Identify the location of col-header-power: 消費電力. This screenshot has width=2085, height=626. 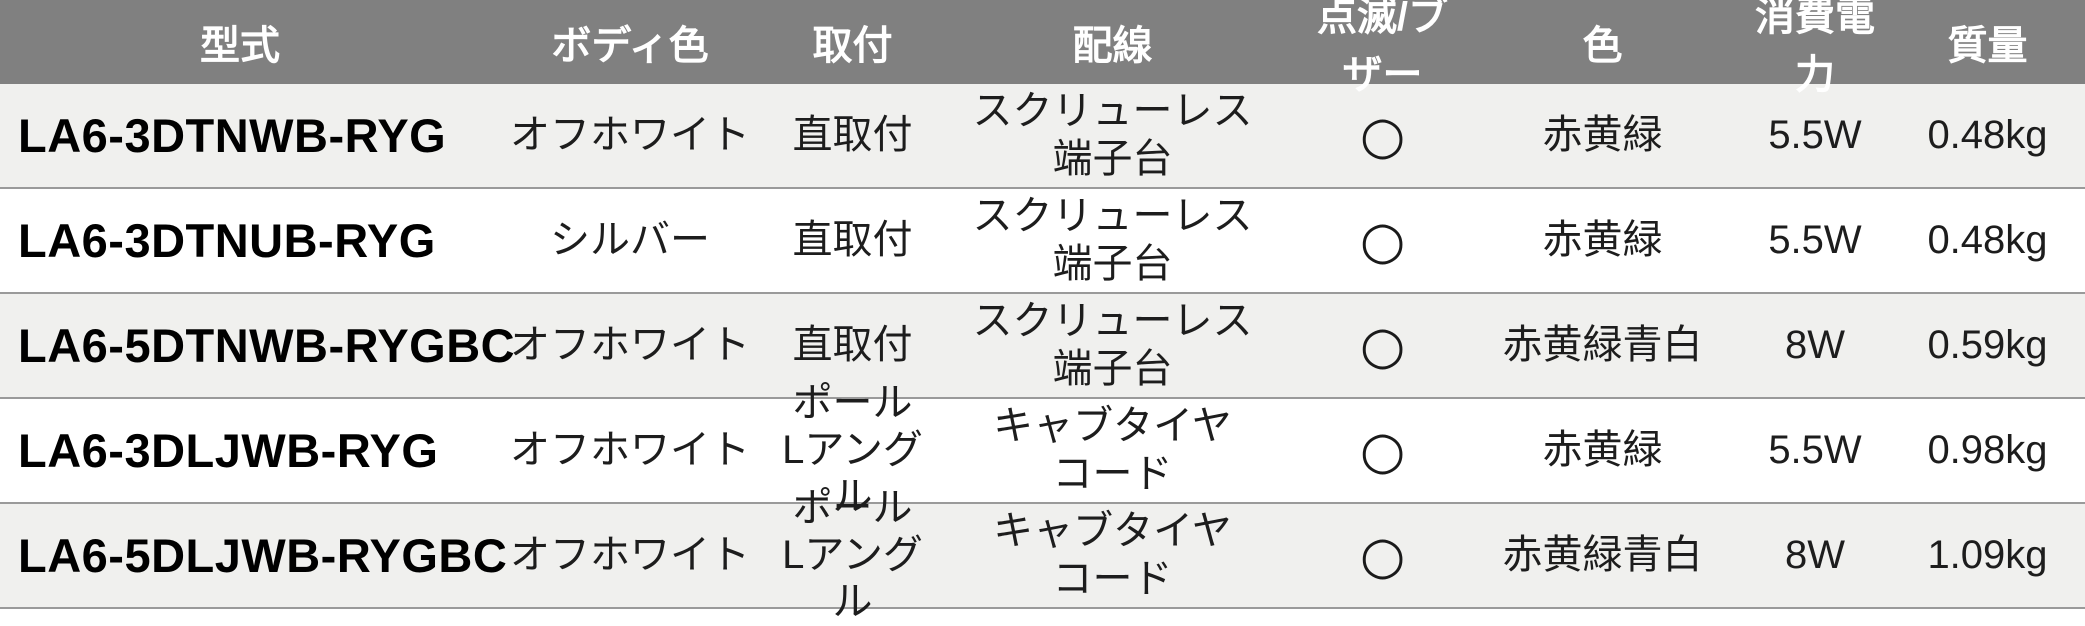
(1815, 48).